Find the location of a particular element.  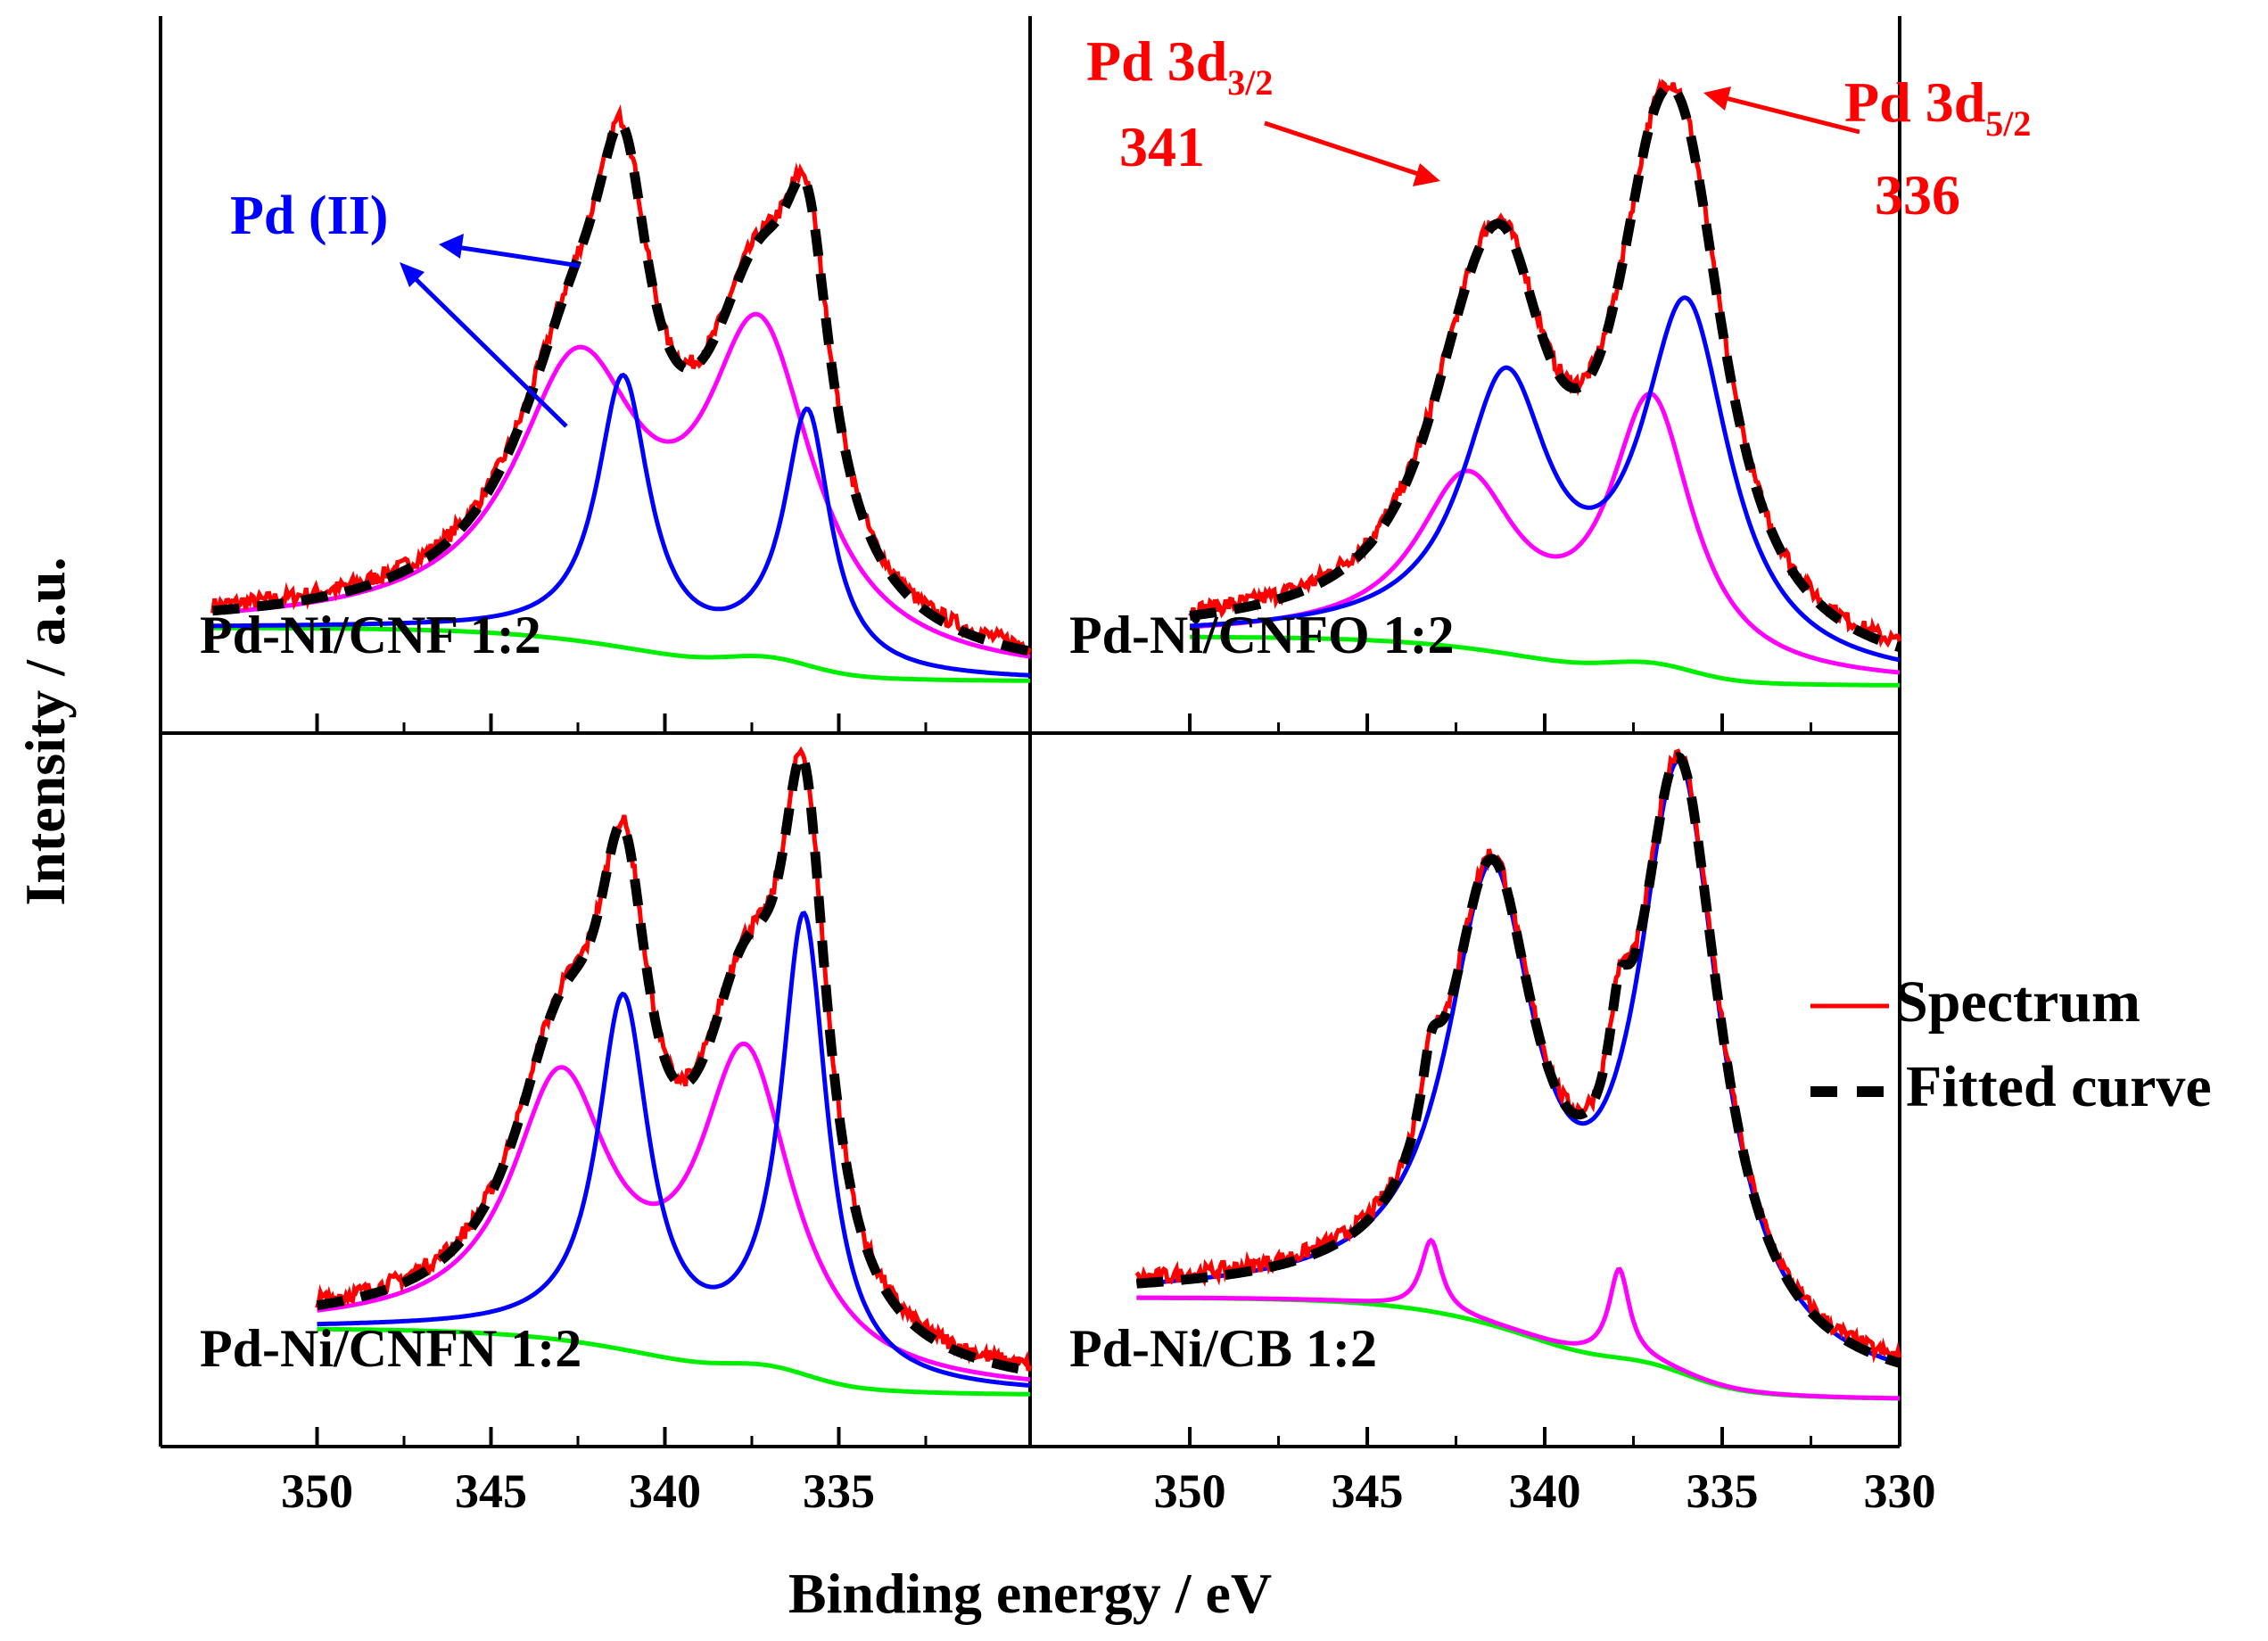

panel-bottom-right: Pd-Ni/CB 1:2 is located at coordinates (1486, 1074).